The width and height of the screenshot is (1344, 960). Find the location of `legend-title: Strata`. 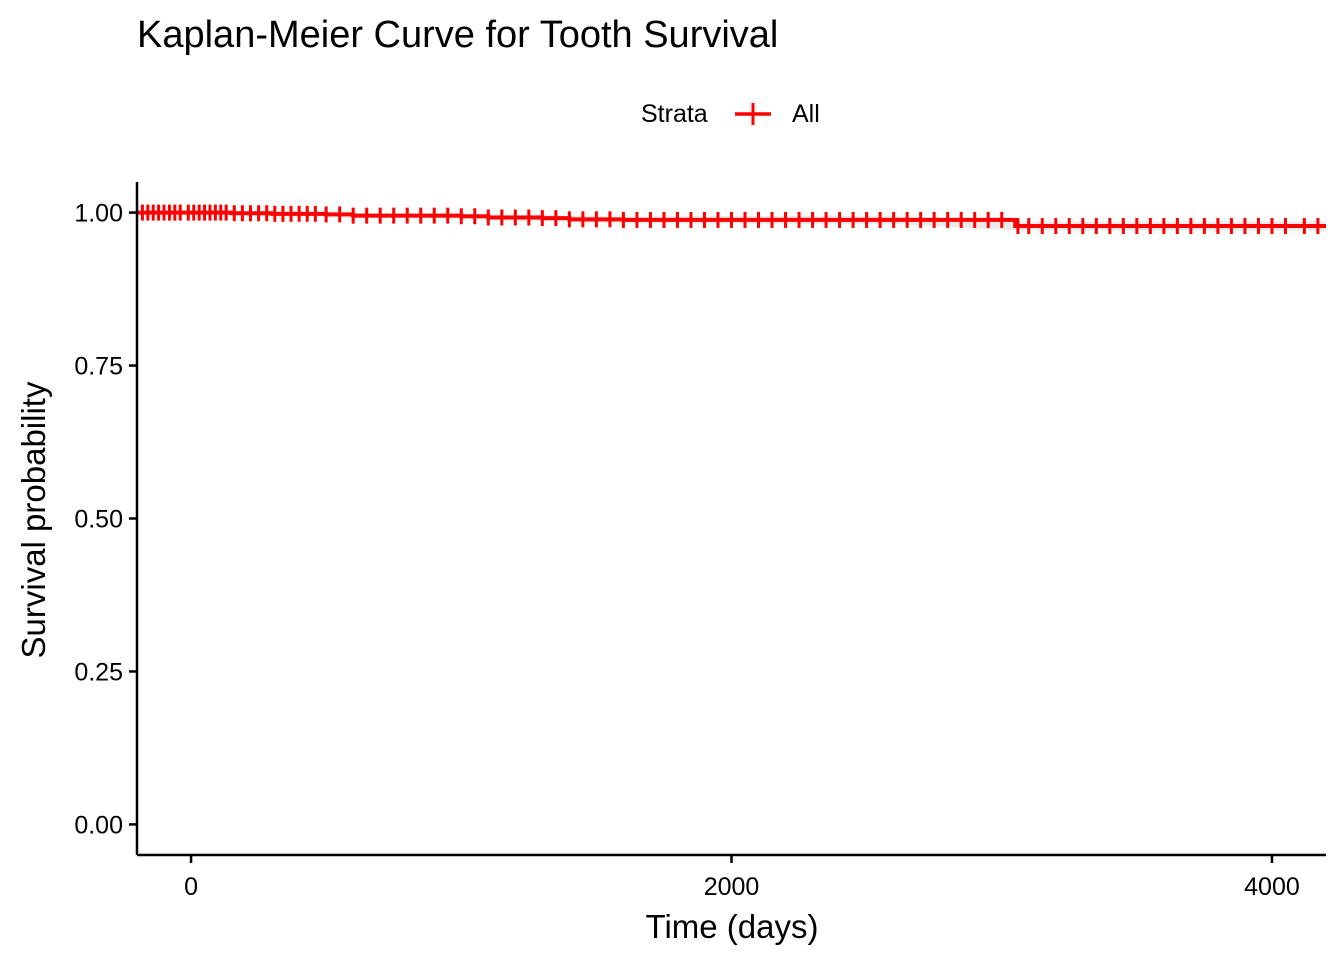

legend-title: Strata is located at coordinates (674, 114).